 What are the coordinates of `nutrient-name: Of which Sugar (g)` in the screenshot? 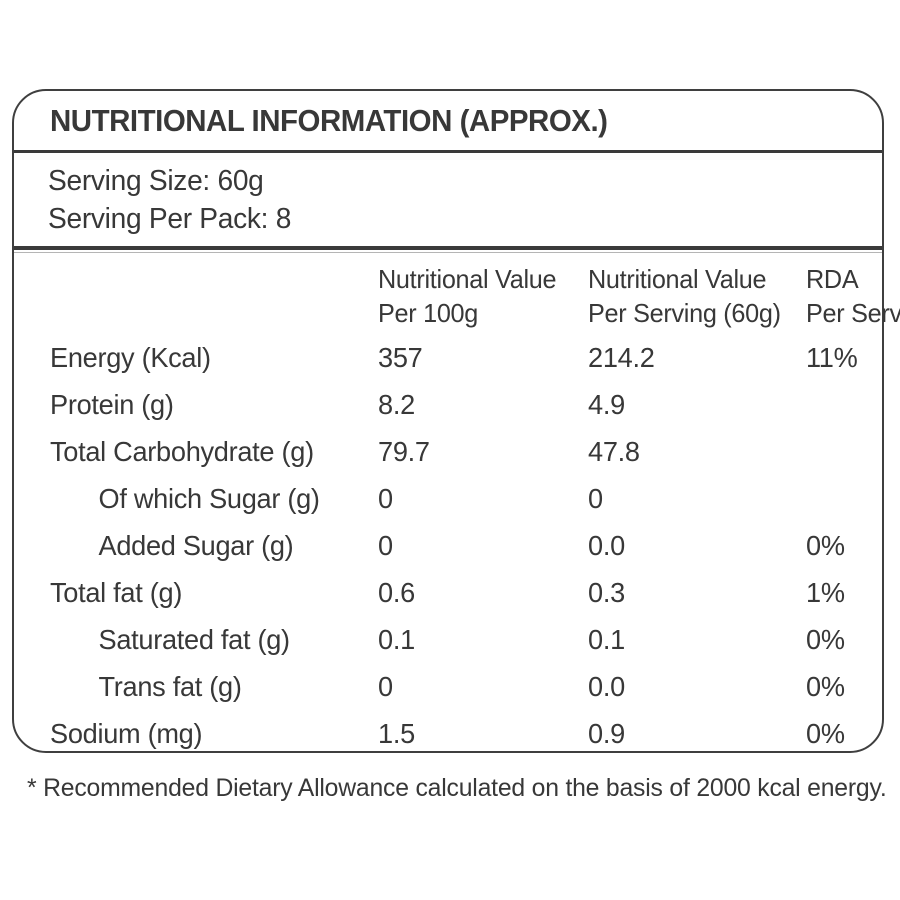 It's located at (209, 498).